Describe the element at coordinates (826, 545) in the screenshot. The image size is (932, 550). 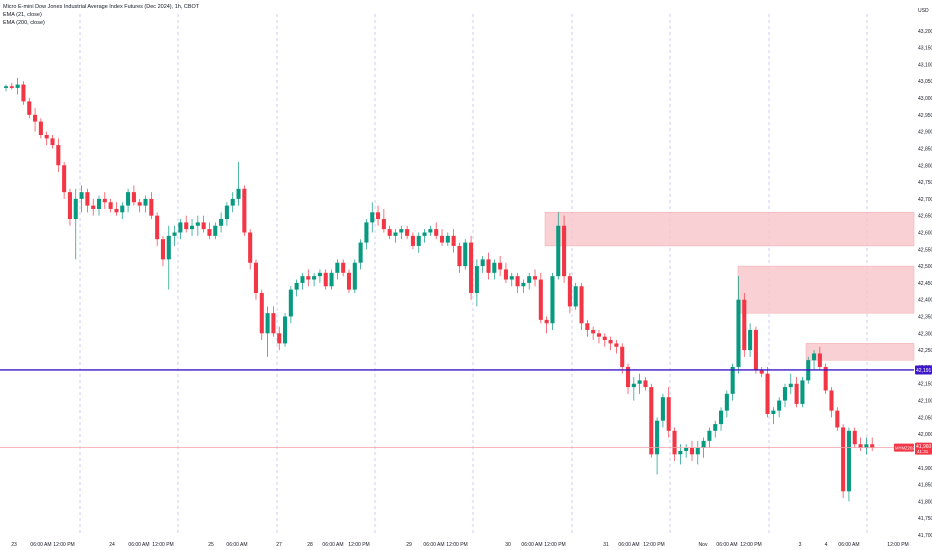
I see `x-tick-label-25: 4` at that location.